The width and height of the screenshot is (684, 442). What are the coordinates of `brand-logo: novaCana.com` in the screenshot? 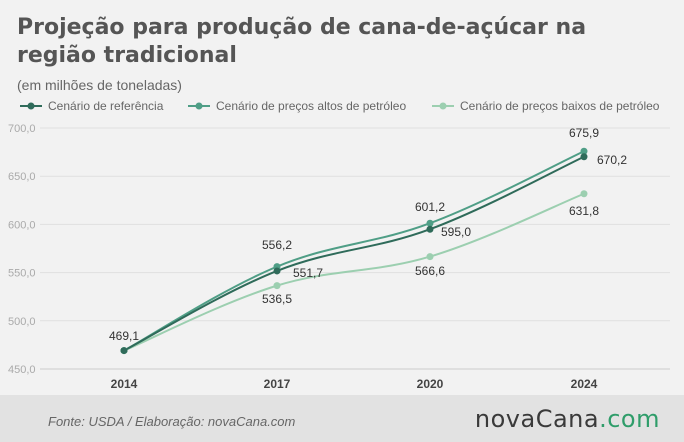 It's located at (567, 419).